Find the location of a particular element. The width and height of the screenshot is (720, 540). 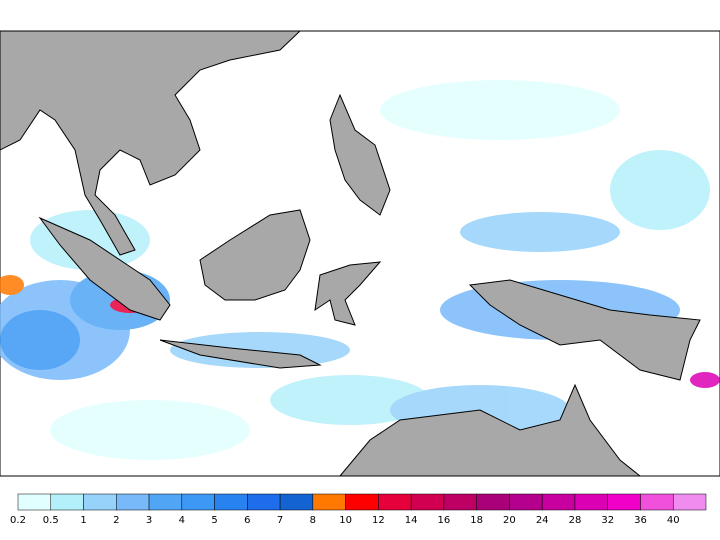

colorbar-label: 12 is located at coordinates (378, 520).